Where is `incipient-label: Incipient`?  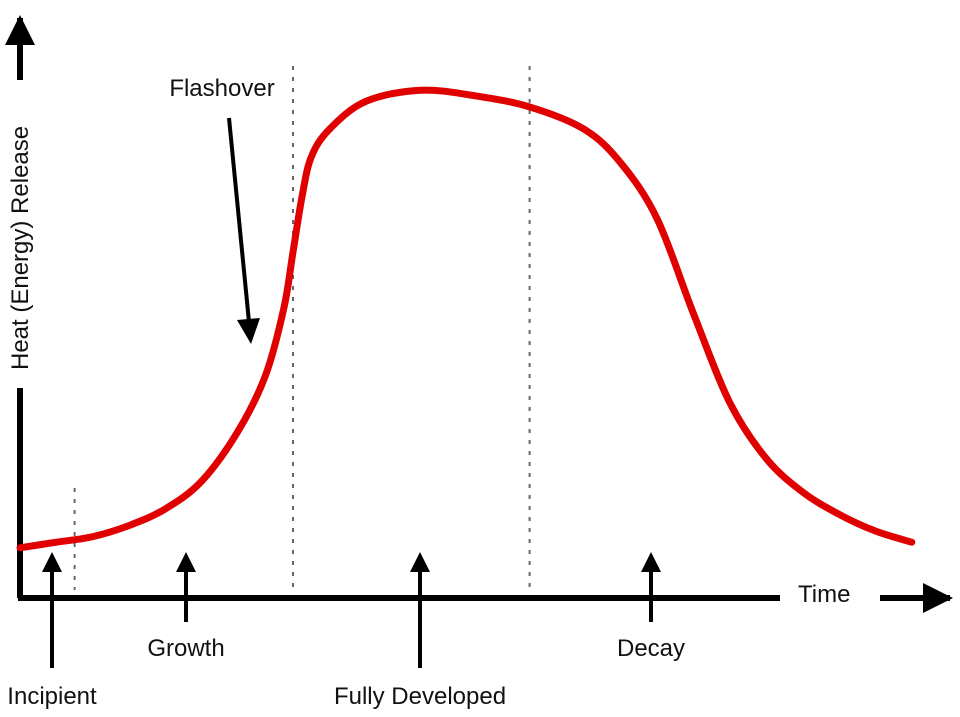
incipient-label: Incipient is located at coordinates (52, 696).